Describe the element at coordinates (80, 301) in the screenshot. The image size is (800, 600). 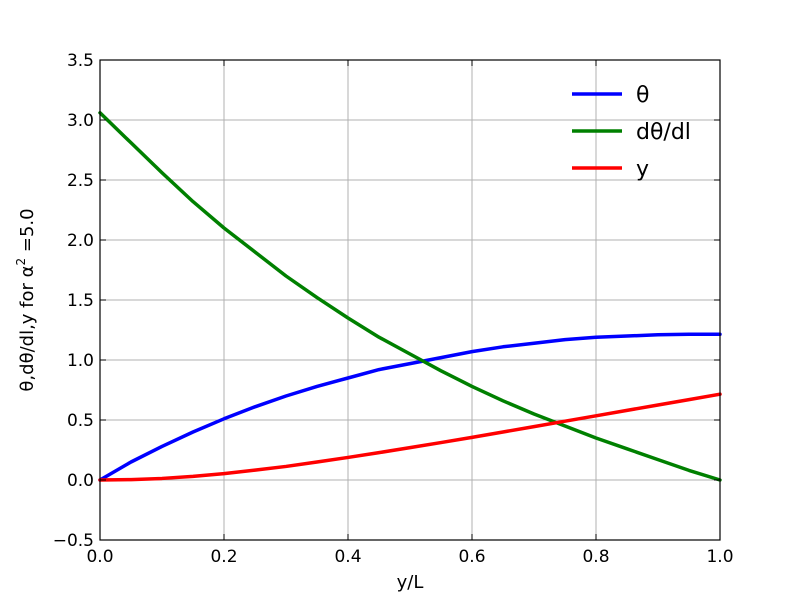
I see `y-tick-label: 1.5` at that location.